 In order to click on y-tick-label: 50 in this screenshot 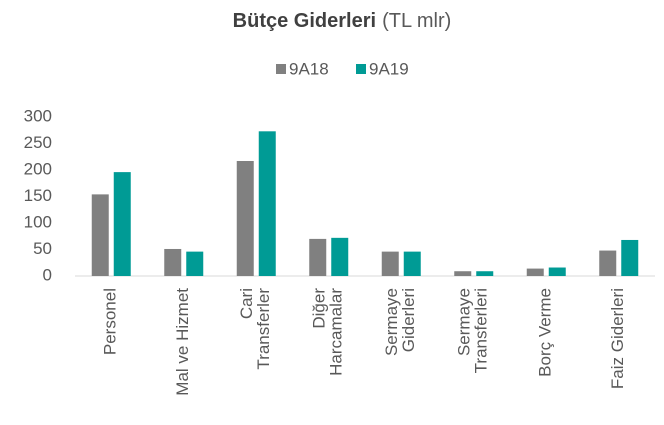, I will do `click(42, 248)`.